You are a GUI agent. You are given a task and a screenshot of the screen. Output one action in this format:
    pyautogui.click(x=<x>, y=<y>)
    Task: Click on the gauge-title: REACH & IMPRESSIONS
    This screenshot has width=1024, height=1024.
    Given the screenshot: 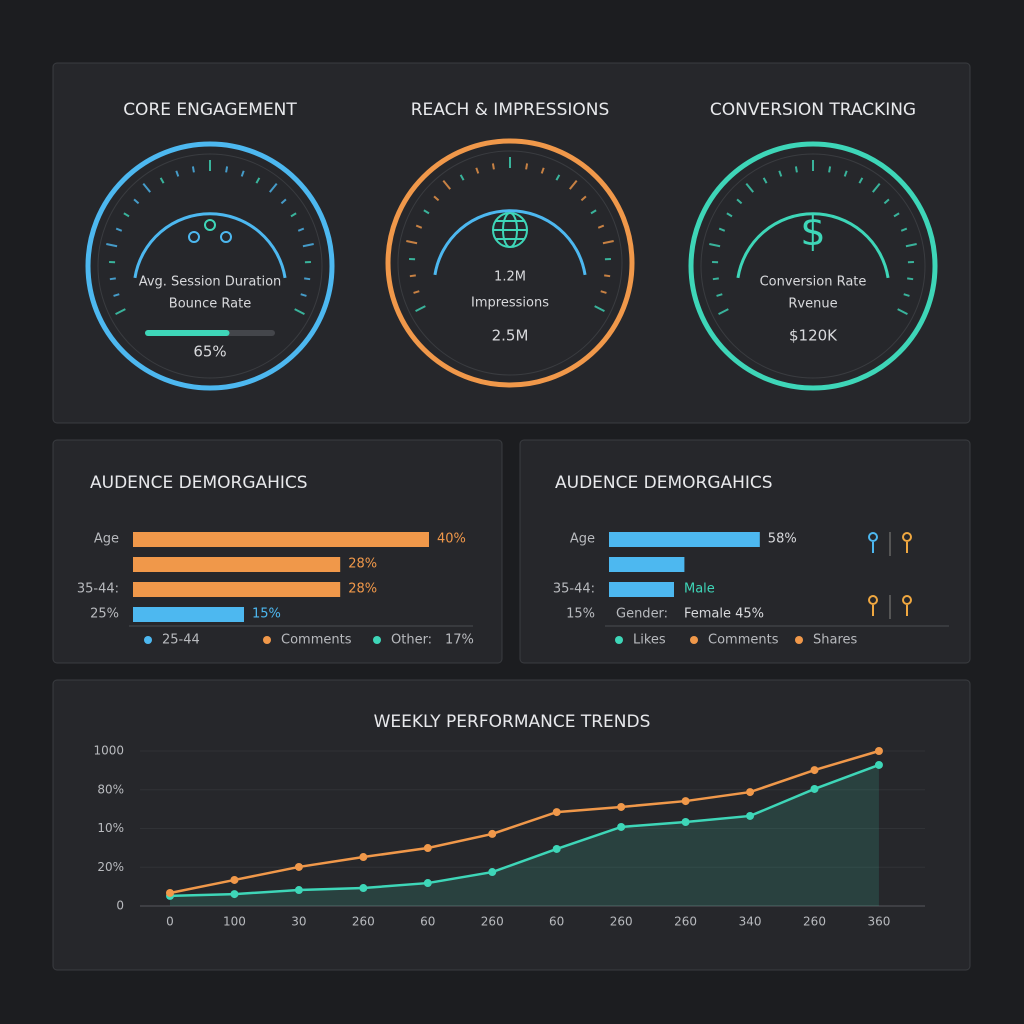 What is the action you would take?
    pyautogui.click(x=510, y=110)
    